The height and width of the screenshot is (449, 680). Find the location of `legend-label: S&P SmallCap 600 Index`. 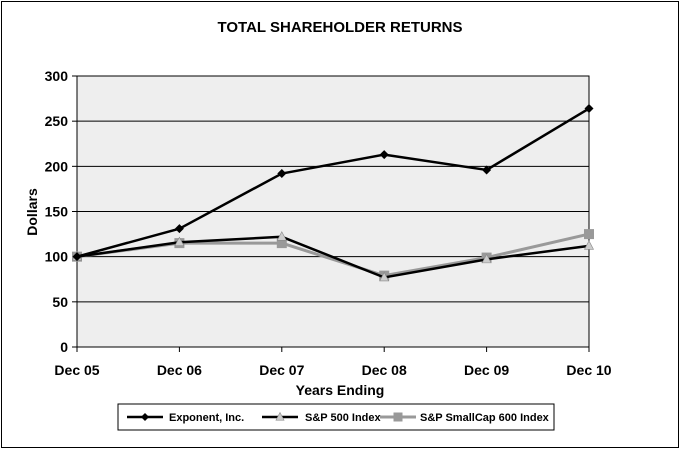

legend-label: S&P SmallCap 600 Index is located at coordinates (485, 418).